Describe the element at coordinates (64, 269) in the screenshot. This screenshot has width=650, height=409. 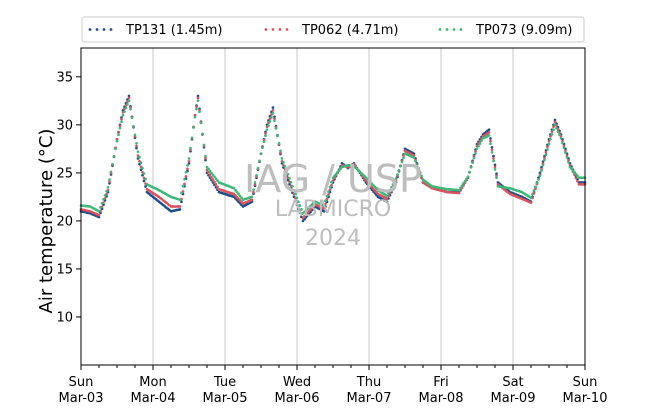
I see `y-tick-label: 15` at that location.